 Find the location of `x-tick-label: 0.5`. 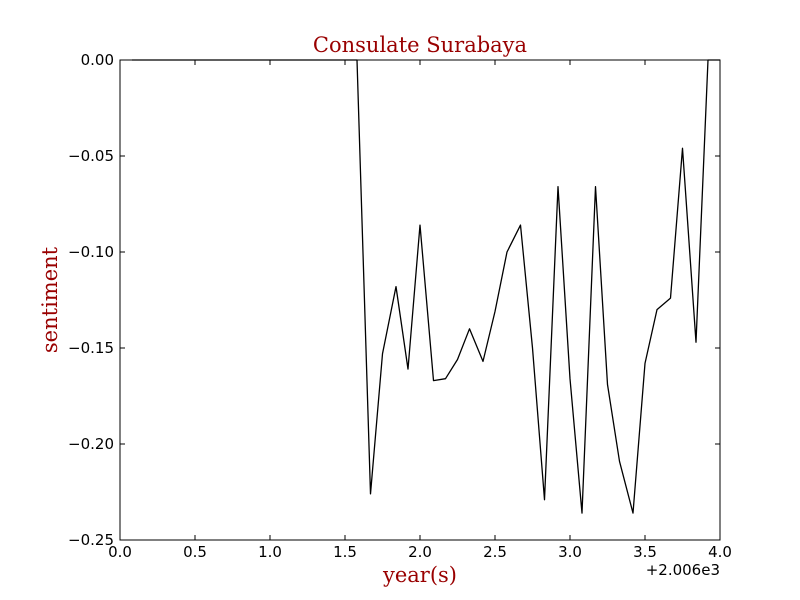

x-tick-label: 0.5 is located at coordinates (195, 552).